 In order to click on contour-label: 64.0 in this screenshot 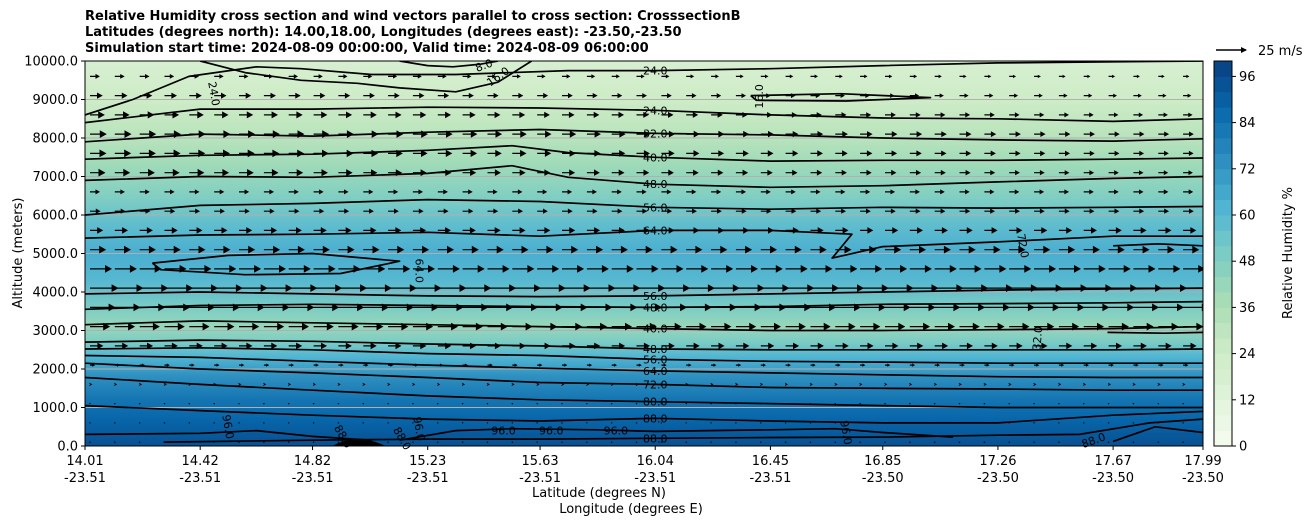, I will do `click(418, 271)`.